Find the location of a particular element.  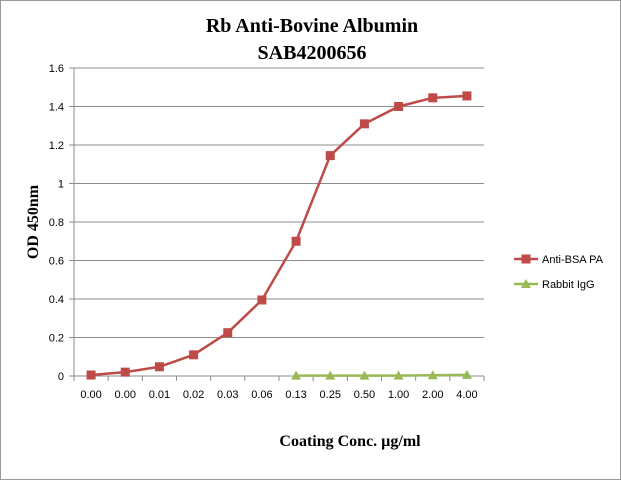

legend-entry: Rabbit IgG is located at coordinates (554, 285).